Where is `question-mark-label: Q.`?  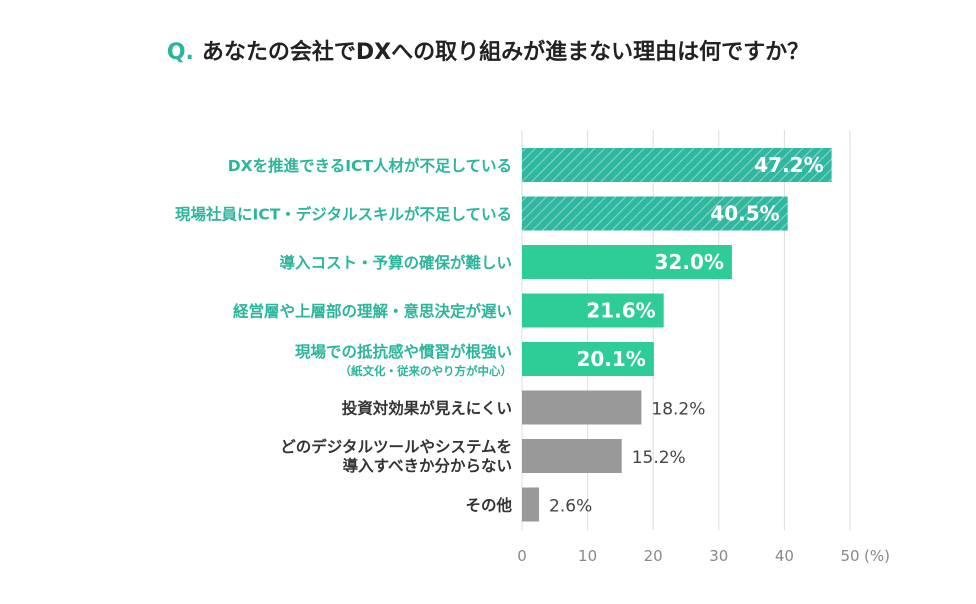
question-mark-label: Q. is located at coordinates (180, 52).